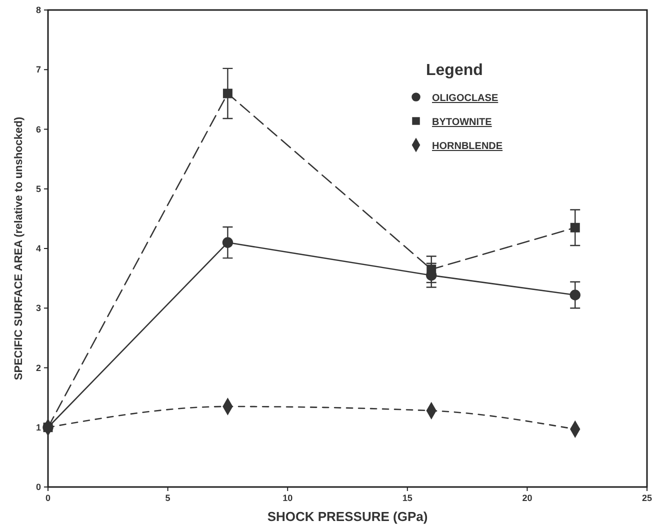 This screenshot has width=659, height=529. Describe the element at coordinates (38, 249) in the screenshot. I see `y-tick-label: 4` at that location.